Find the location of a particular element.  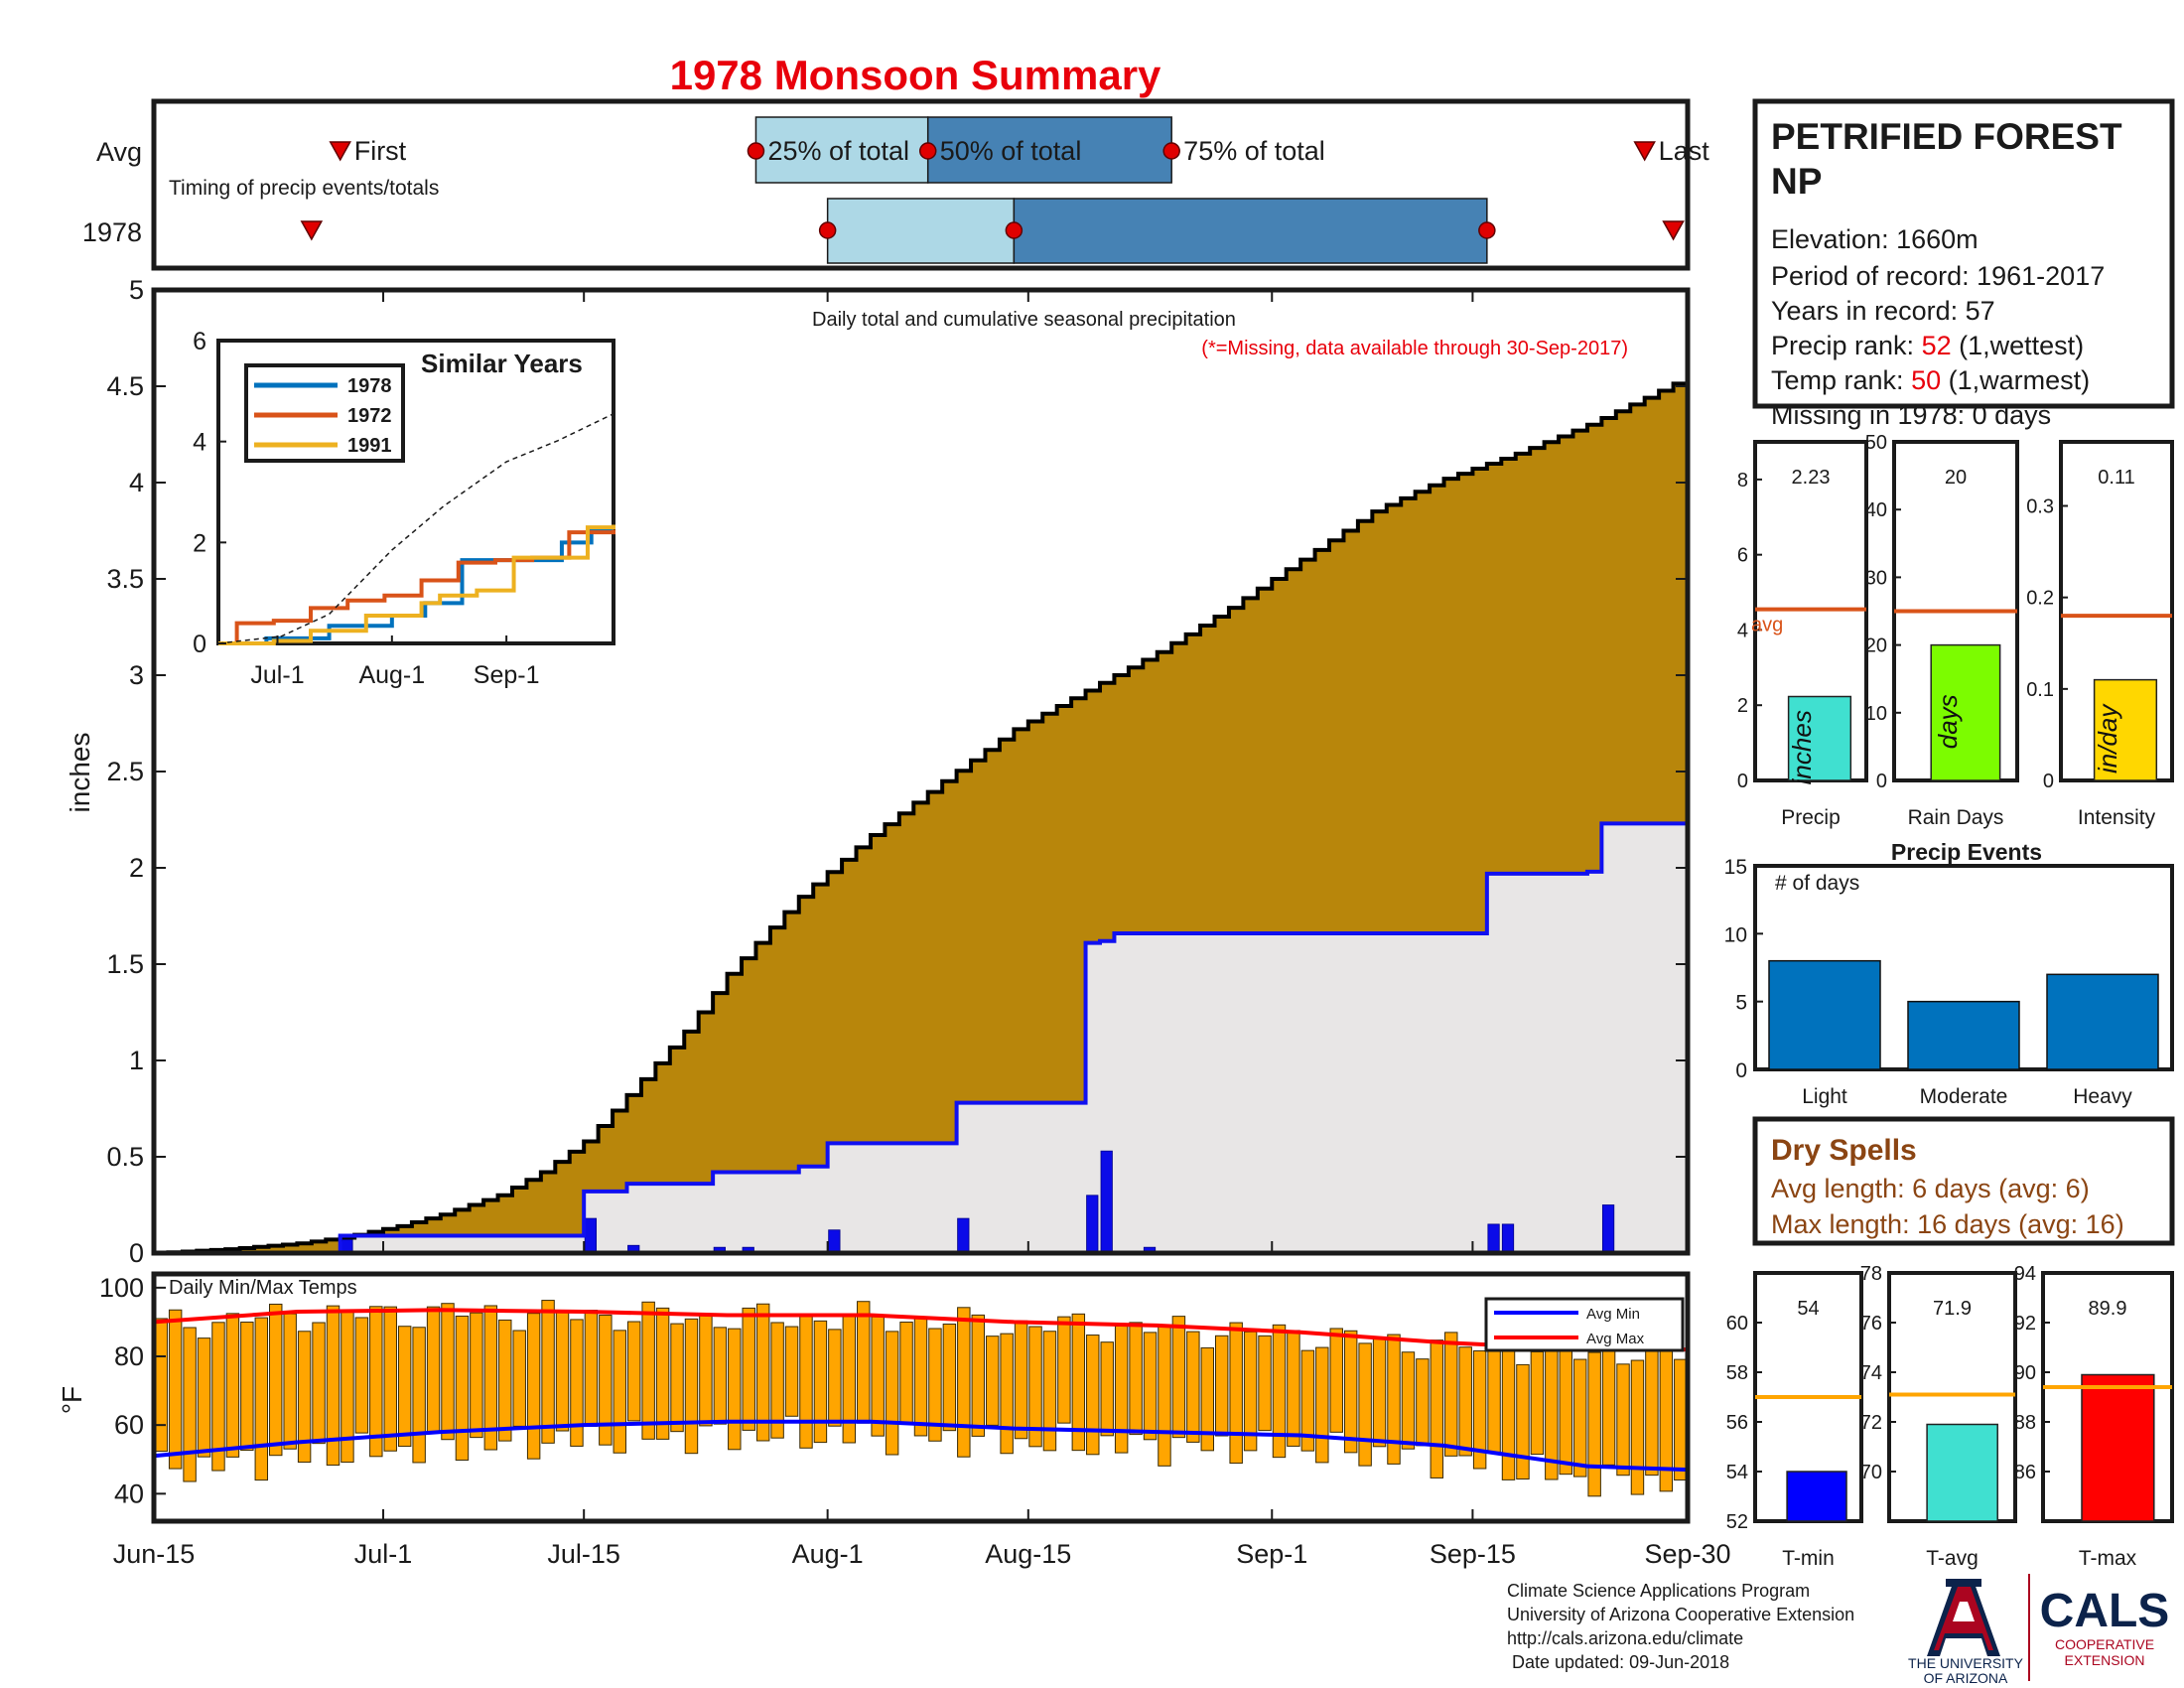

tmin-value-label: 54 is located at coordinates (1808, 1309).